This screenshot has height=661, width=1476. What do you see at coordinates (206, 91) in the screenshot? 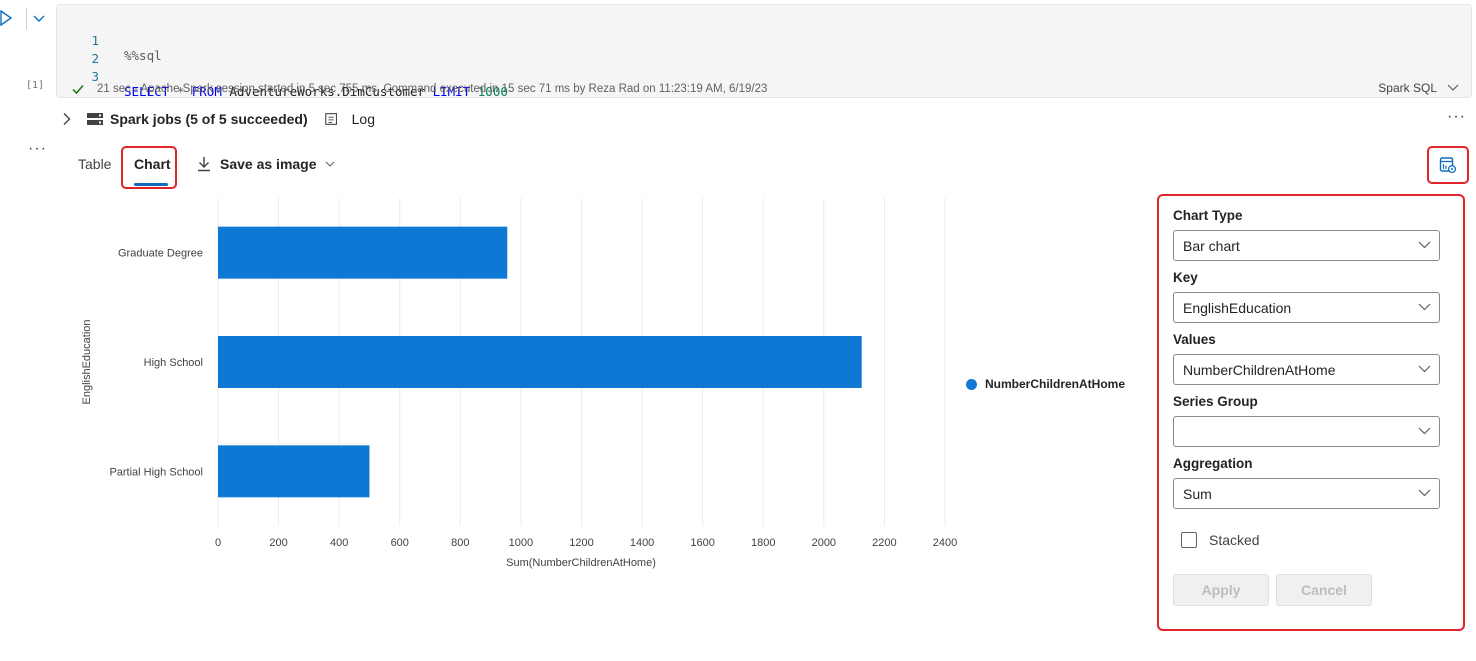
I see `sql-keyword: FROM` at bounding box center [206, 91].